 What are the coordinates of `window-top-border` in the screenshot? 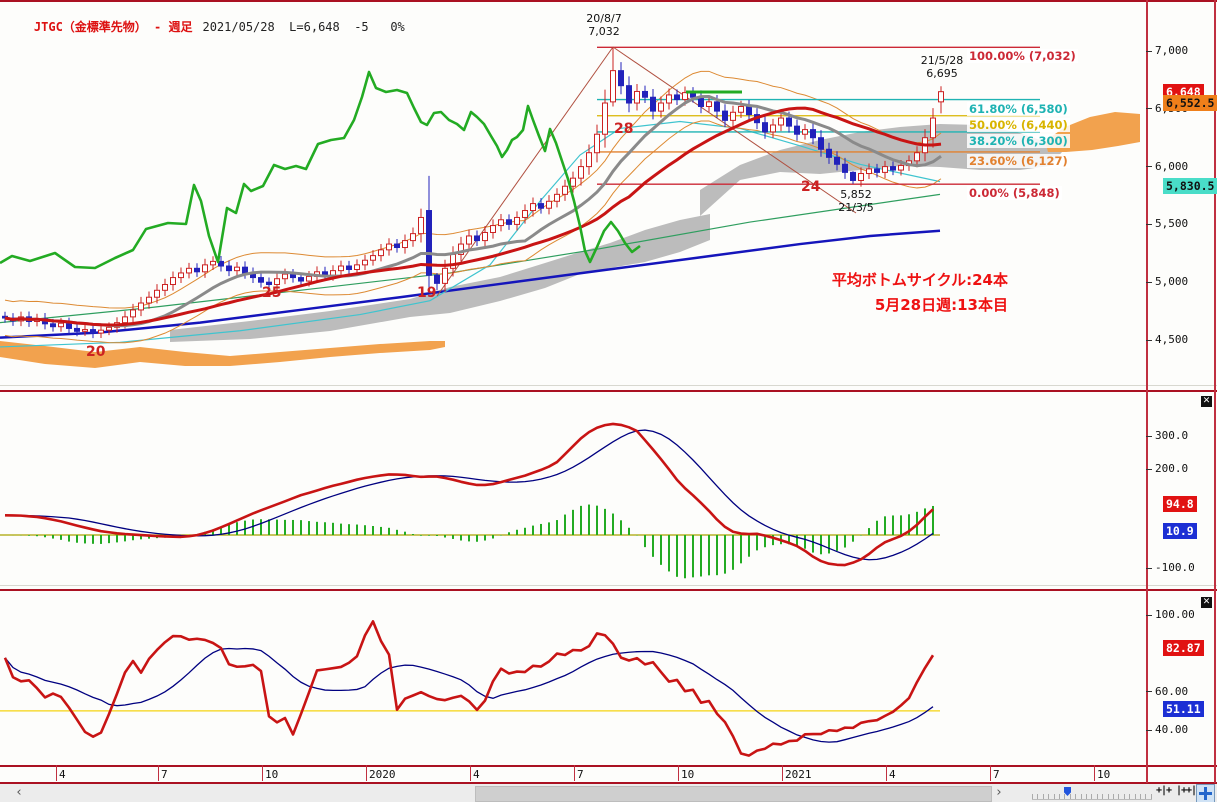 It's located at (608, 1).